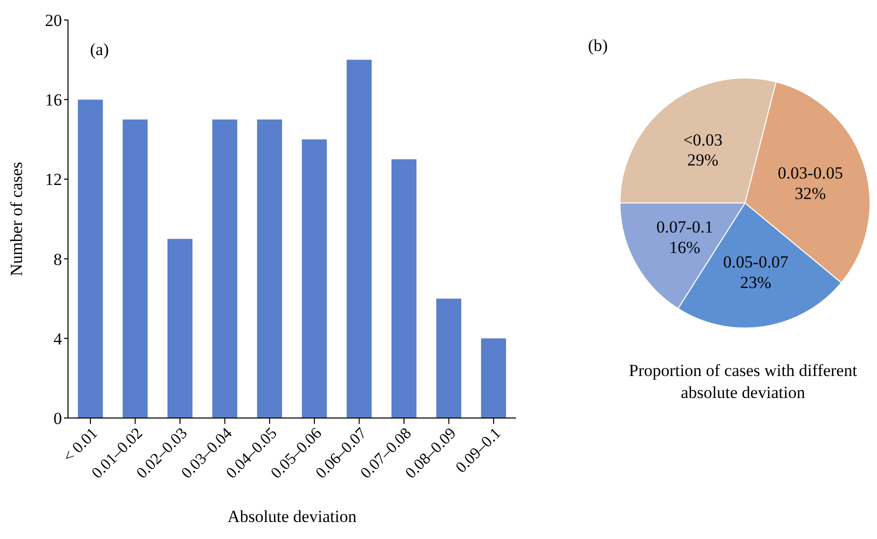 The image size is (877, 539). What do you see at coordinates (702, 160) in the screenshot?
I see `data-label: 29%` at bounding box center [702, 160].